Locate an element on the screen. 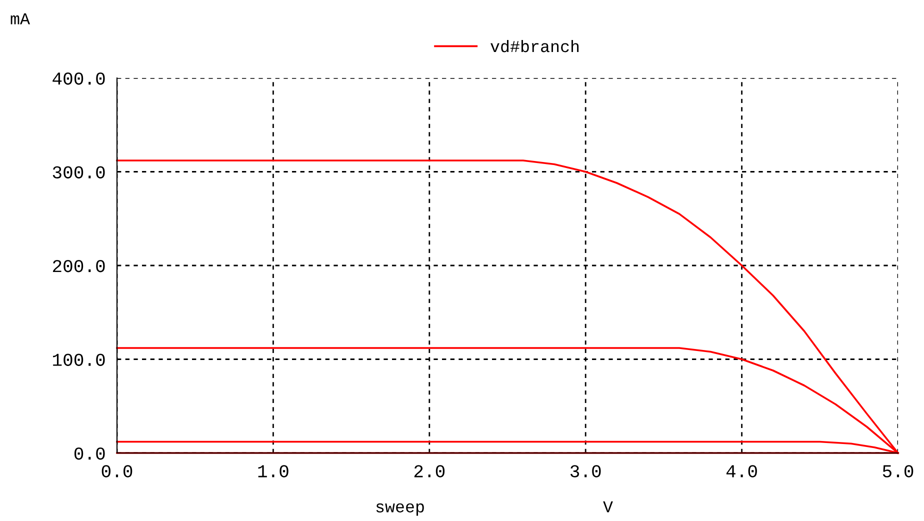 This screenshot has width=924, height=521. legend-label: vd#branch is located at coordinates (534, 46).